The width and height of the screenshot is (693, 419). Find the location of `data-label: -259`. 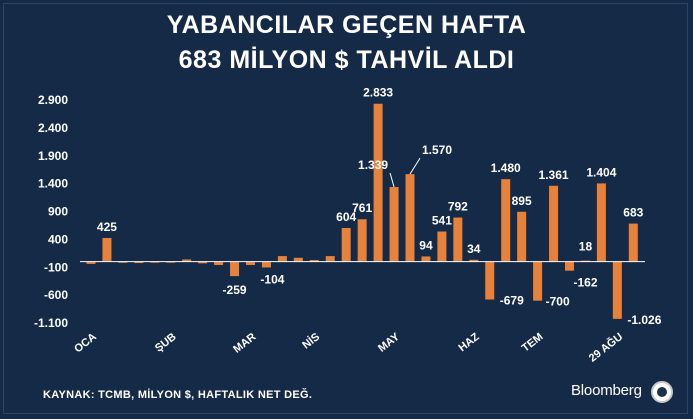

data-label: -259 is located at coordinates (235, 290).